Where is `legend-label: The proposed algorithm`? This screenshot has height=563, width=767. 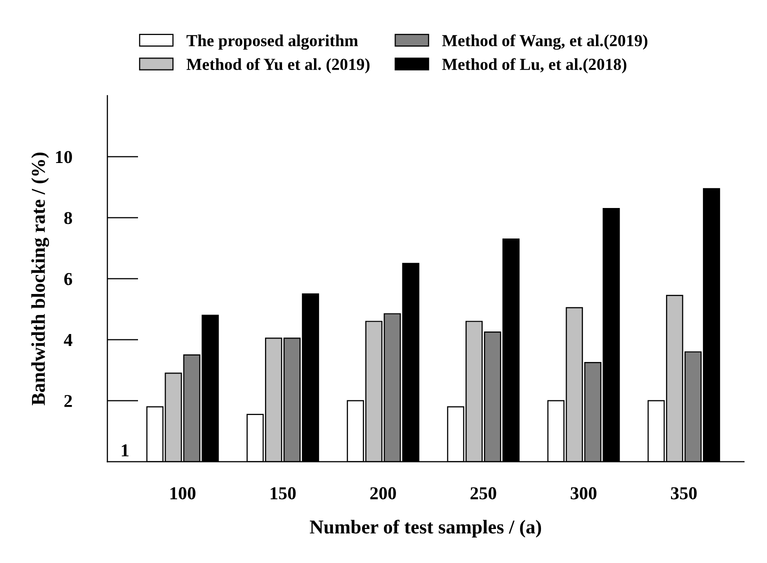 legend-label: The proposed algorithm is located at coordinates (272, 42).